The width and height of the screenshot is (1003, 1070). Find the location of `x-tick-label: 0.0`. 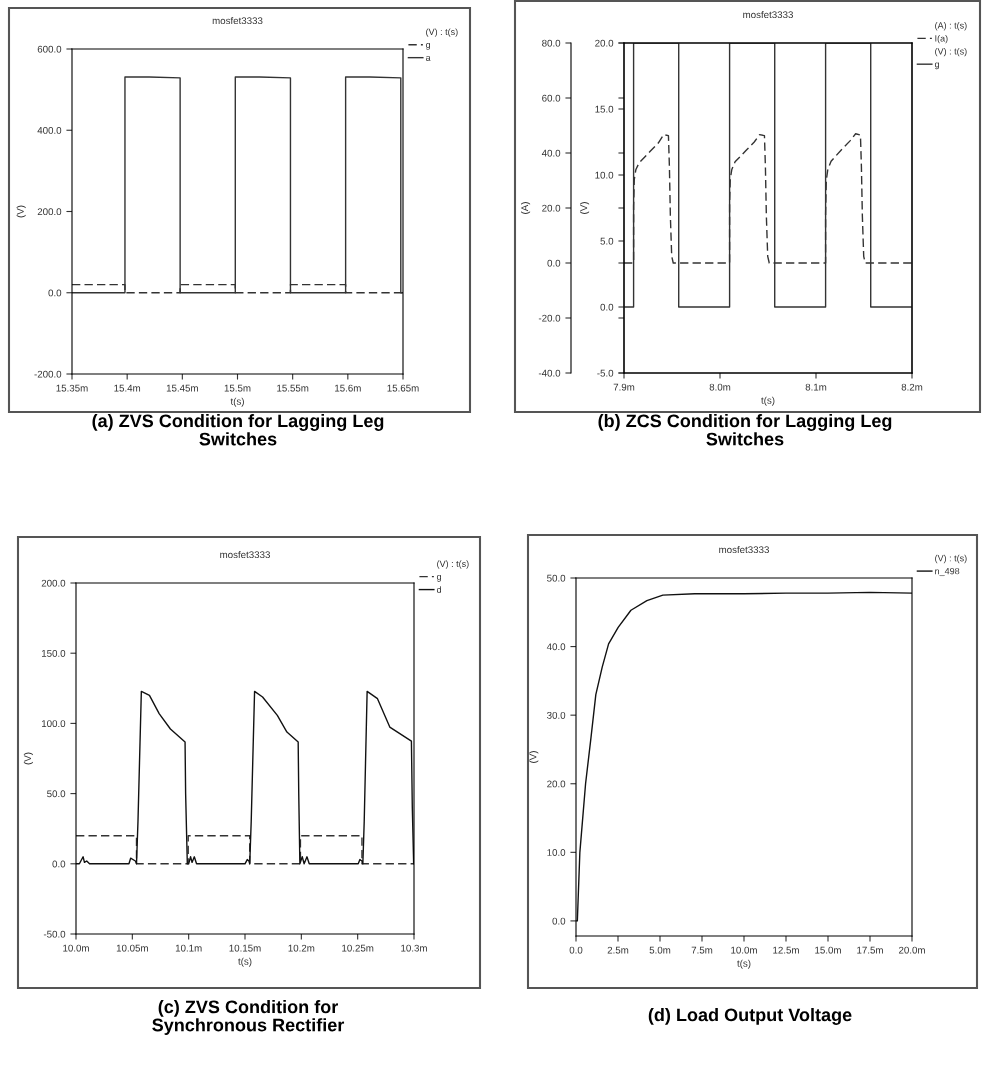

x-tick-label: 0.0 is located at coordinates (576, 950).